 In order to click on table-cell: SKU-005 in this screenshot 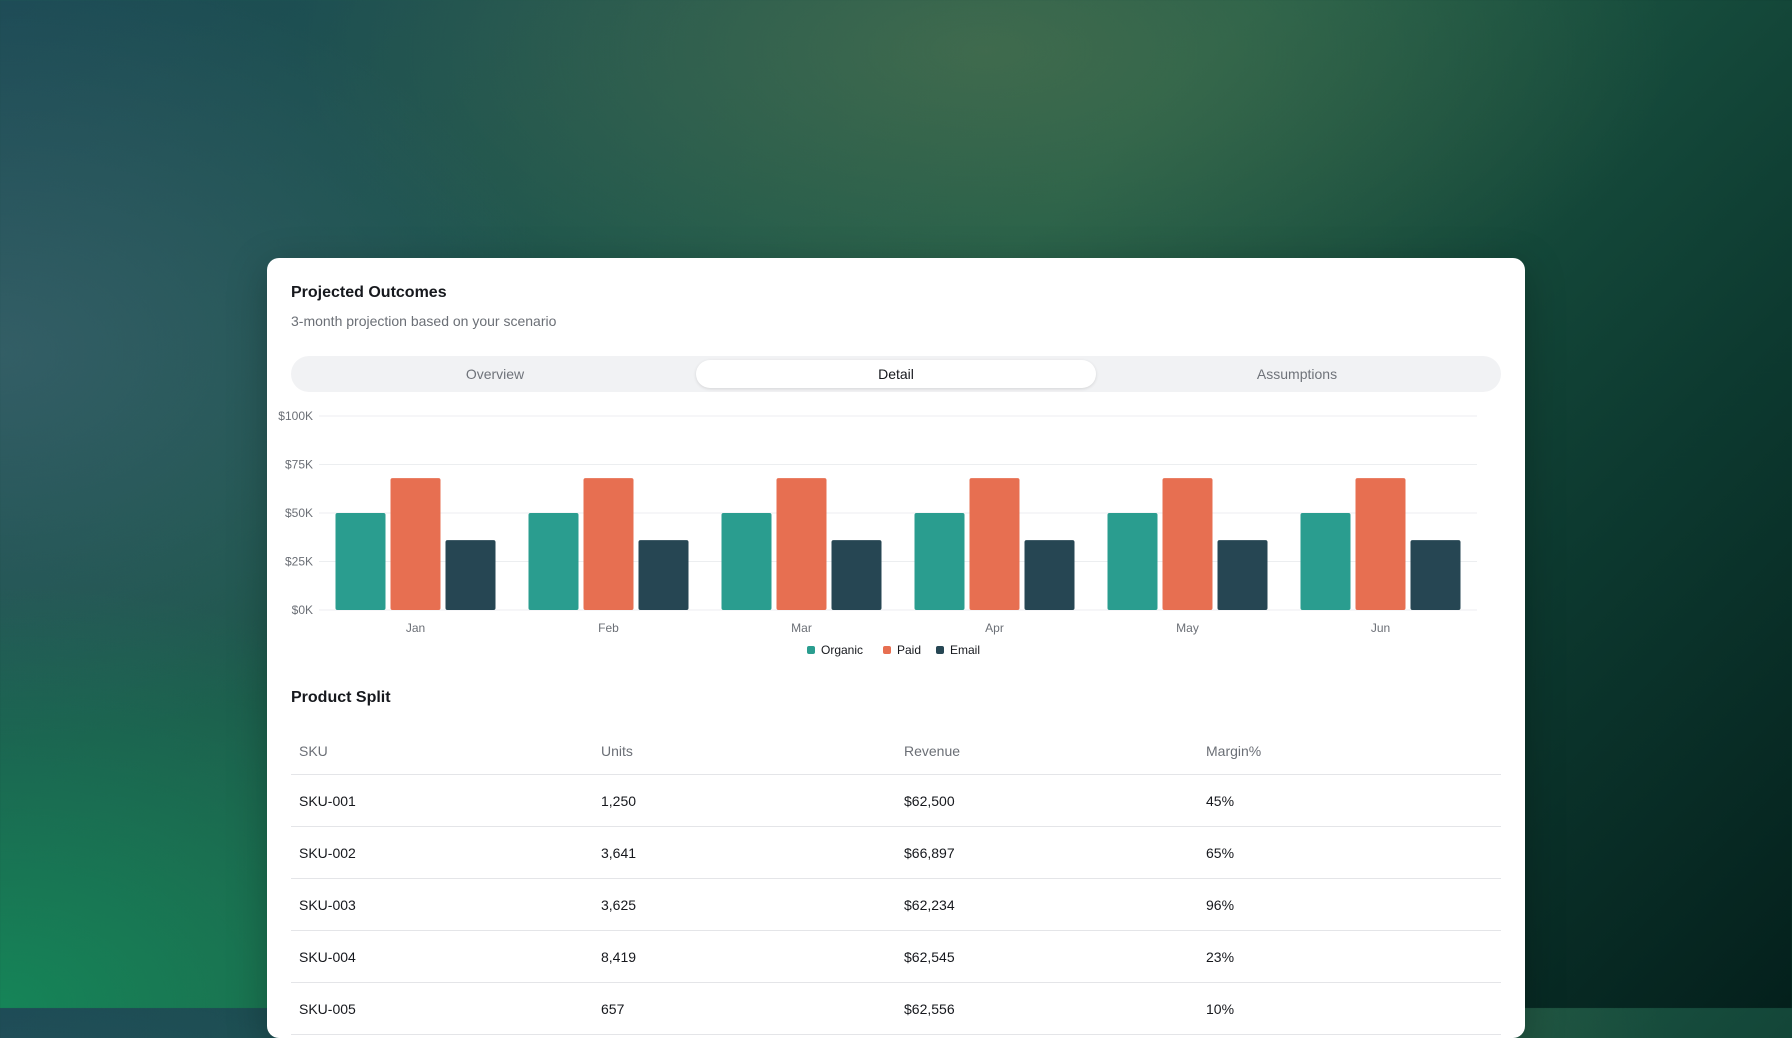, I will do `click(327, 1008)`.